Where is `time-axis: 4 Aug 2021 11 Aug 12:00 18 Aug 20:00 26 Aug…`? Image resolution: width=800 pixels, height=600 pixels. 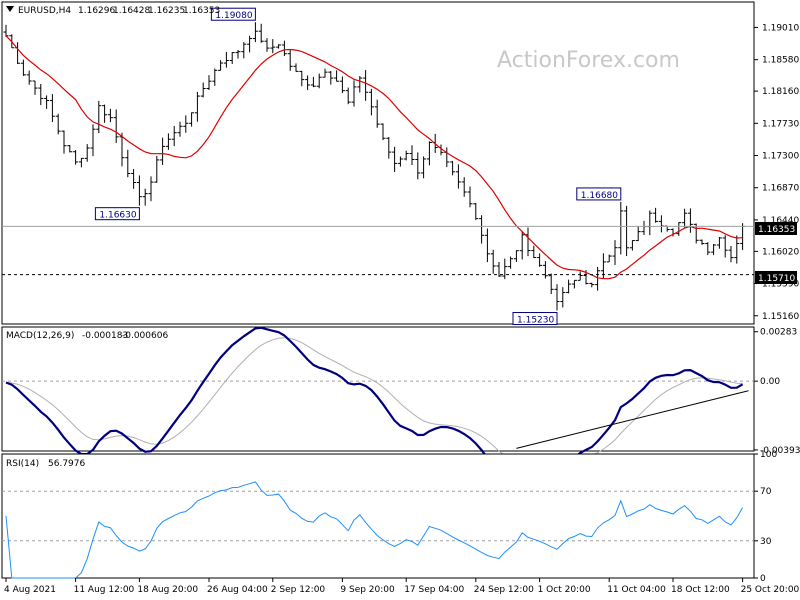 time-axis: 4 Aug 2021 11 Aug 12:00 18 Aug 20:00 26 Aug… is located at coordinates (402, 586).